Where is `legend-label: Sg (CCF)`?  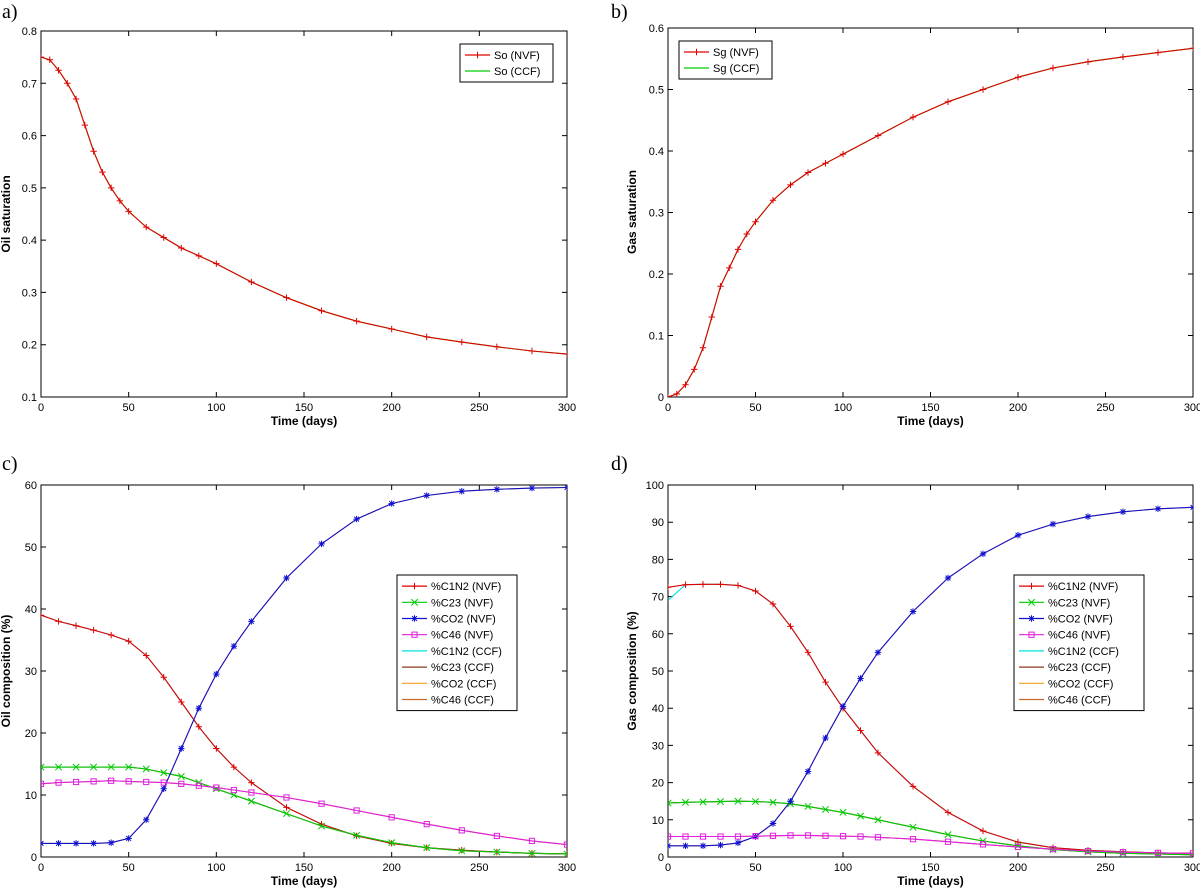
legend-label: Sg (CCF) is located at coordinates (736, 69).